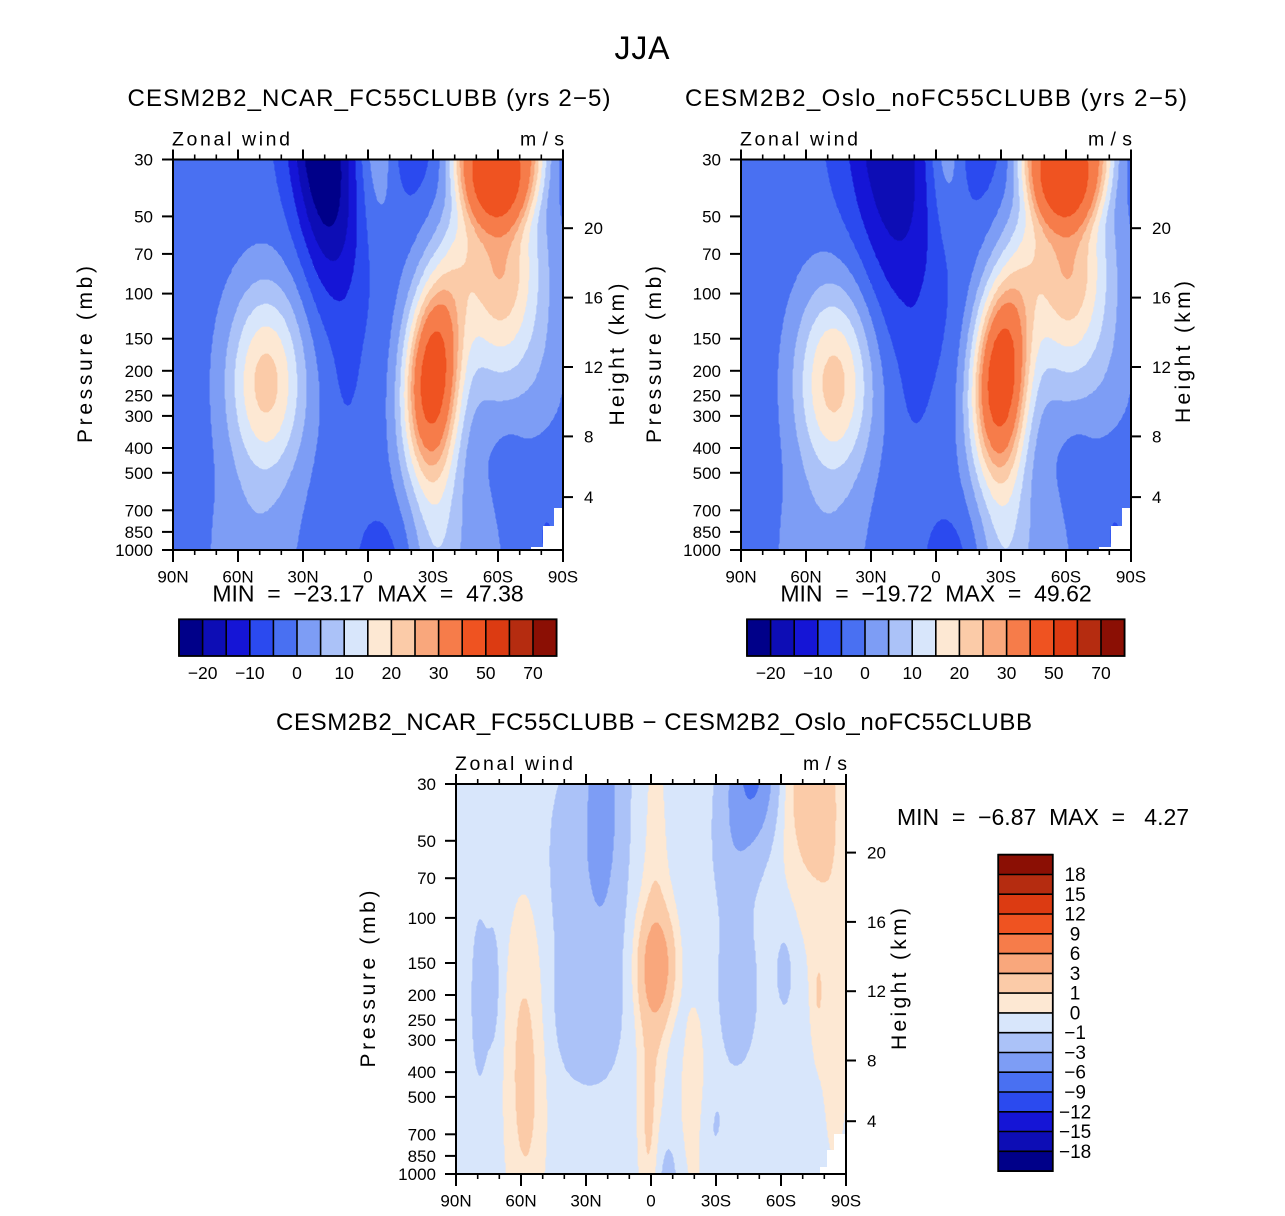  Describe the element at coordinates (1075, 1073) in the screenshot. I see `svg-text: −6` at that location.